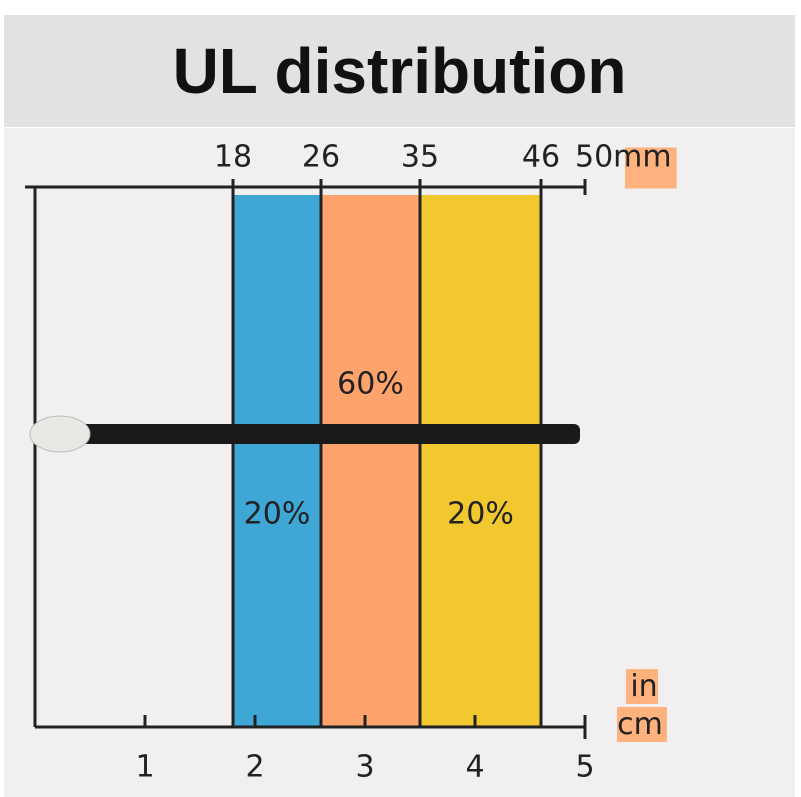 This screenshot has width=801, height=797. What do you see at coordinates (420, 157) in the screenshot?
I see `x-tick-label: 35` at bounding box center [420, 157].